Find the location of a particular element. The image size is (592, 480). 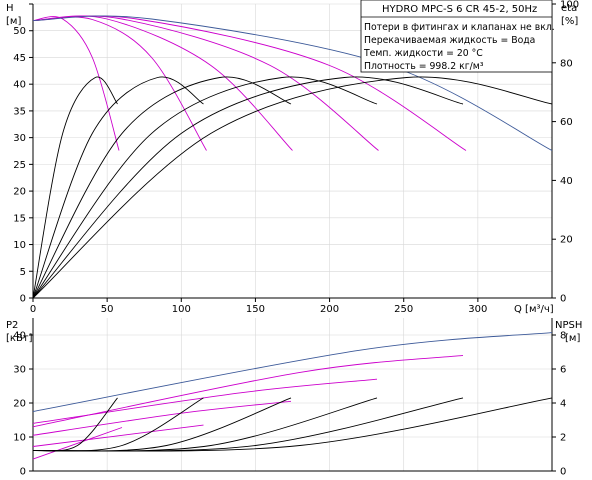

p2-tick-label: 10 is located at coordinates (19, 438).